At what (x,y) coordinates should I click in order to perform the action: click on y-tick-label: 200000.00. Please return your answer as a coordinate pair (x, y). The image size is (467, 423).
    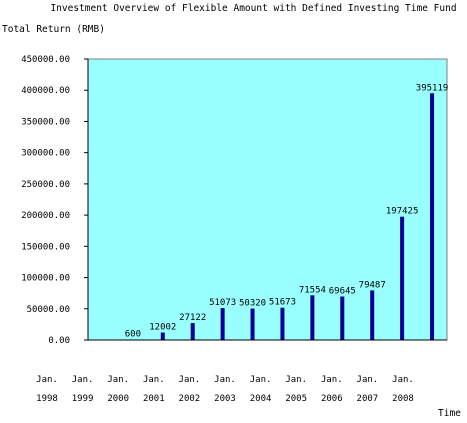
    Looking at the image, I should click on (45, 216).